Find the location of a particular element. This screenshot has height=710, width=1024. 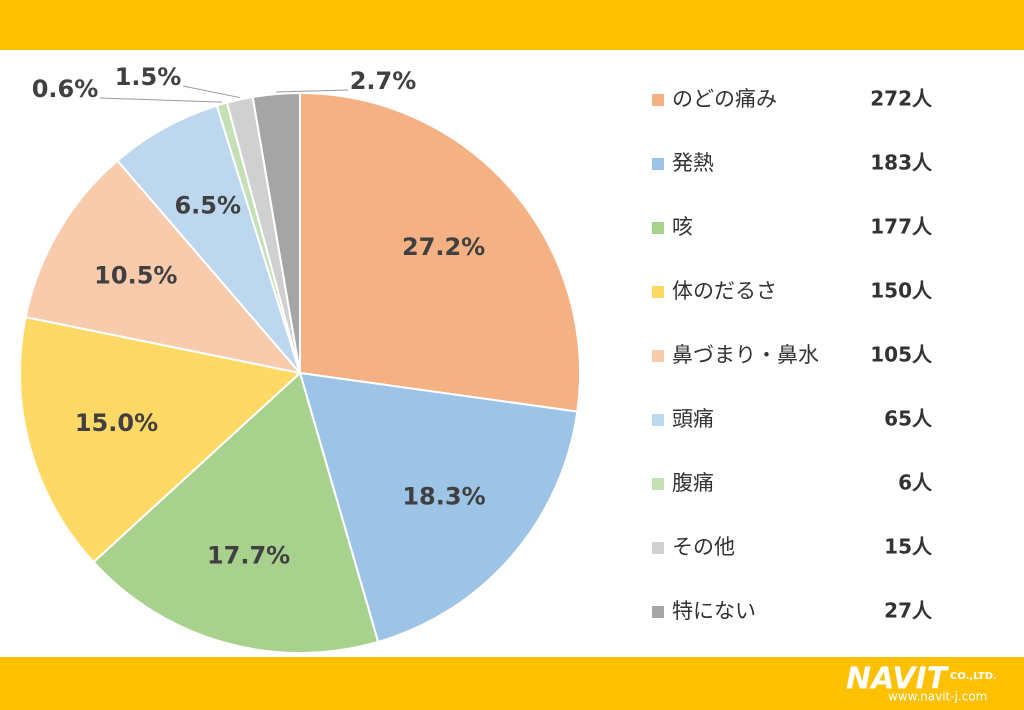

legend-count: 6人 is located at coordinates (915, 483).